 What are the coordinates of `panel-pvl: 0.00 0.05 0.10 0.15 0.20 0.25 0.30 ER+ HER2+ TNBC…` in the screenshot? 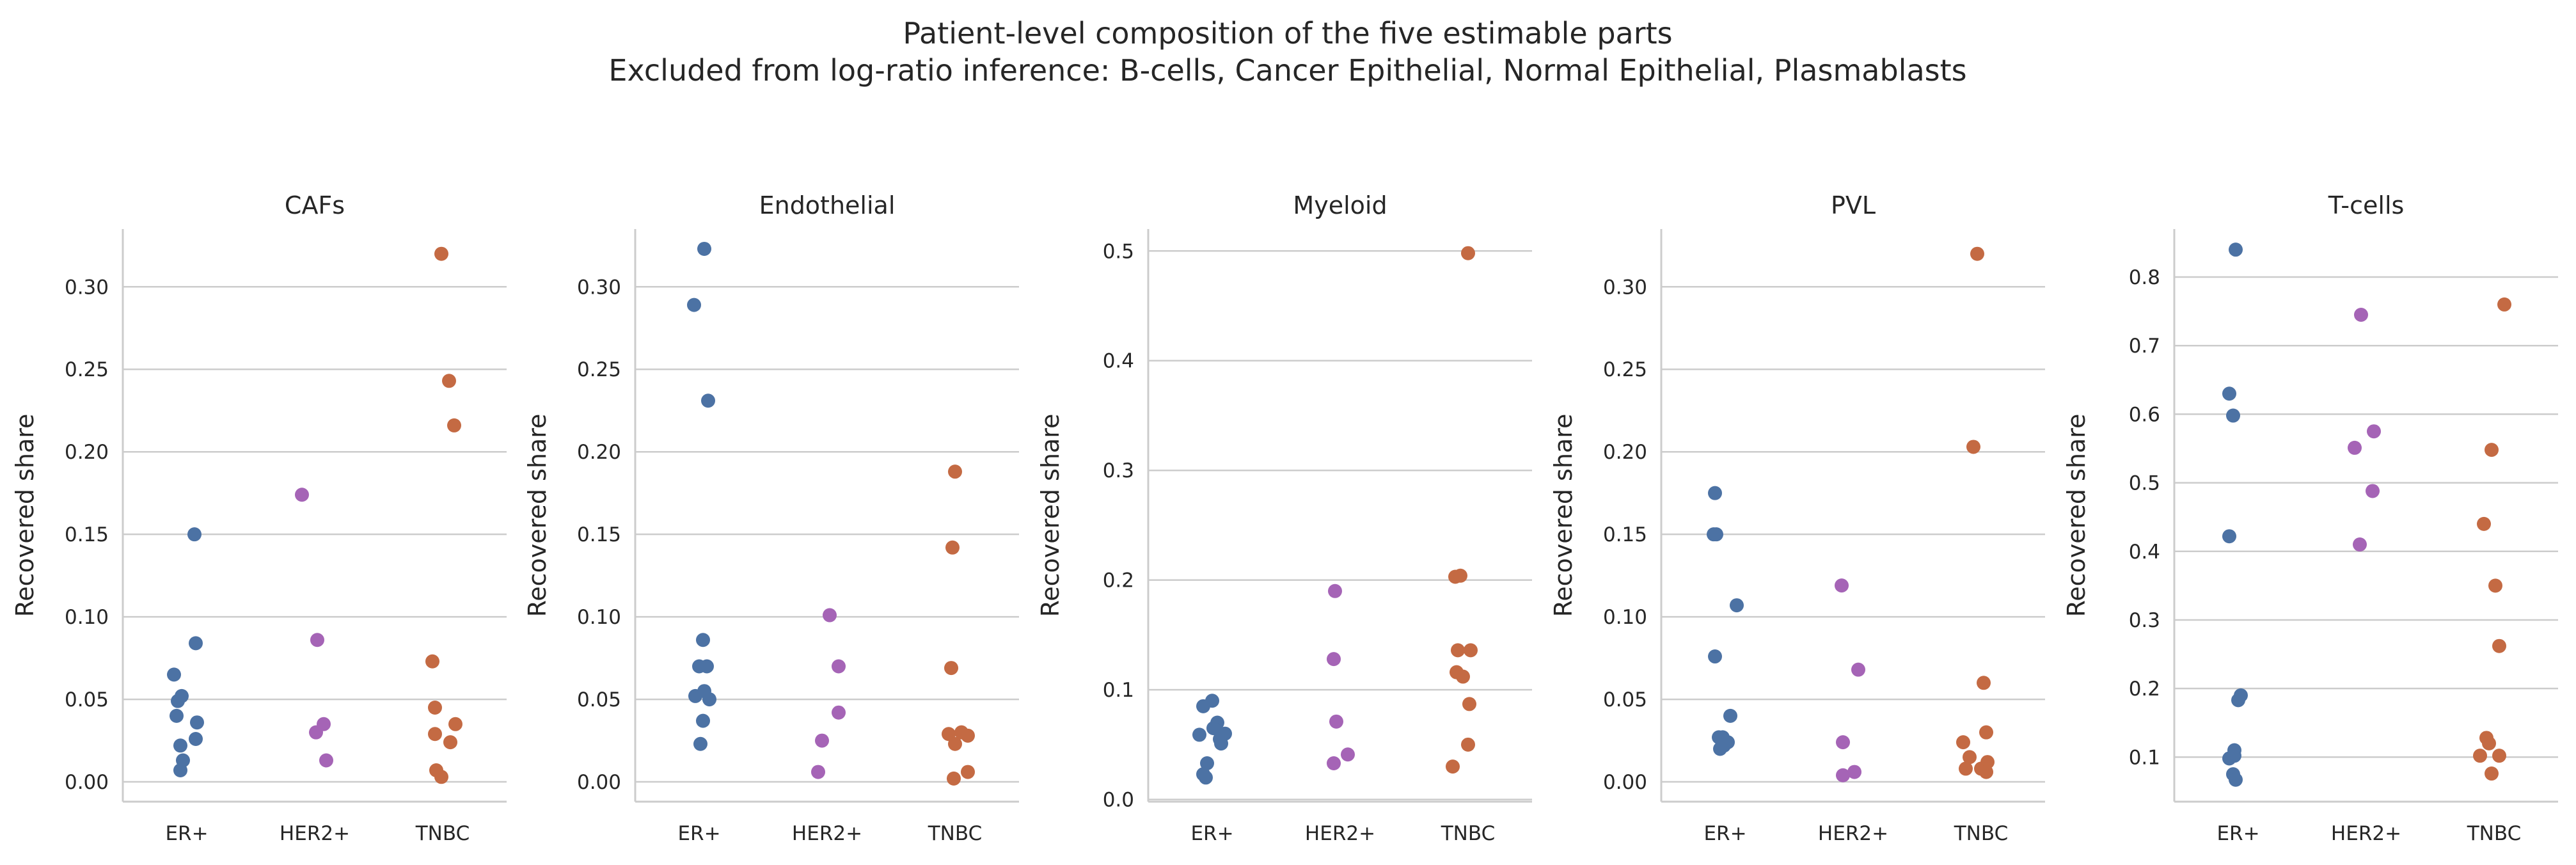 It's located at (1797, 518).